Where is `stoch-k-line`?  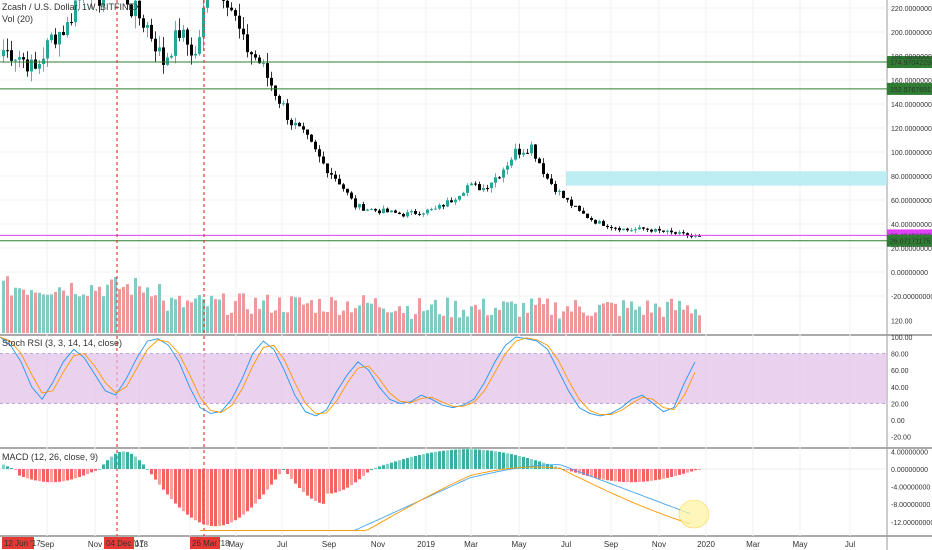
stoch-k-line is located at coordinates (348, 376).